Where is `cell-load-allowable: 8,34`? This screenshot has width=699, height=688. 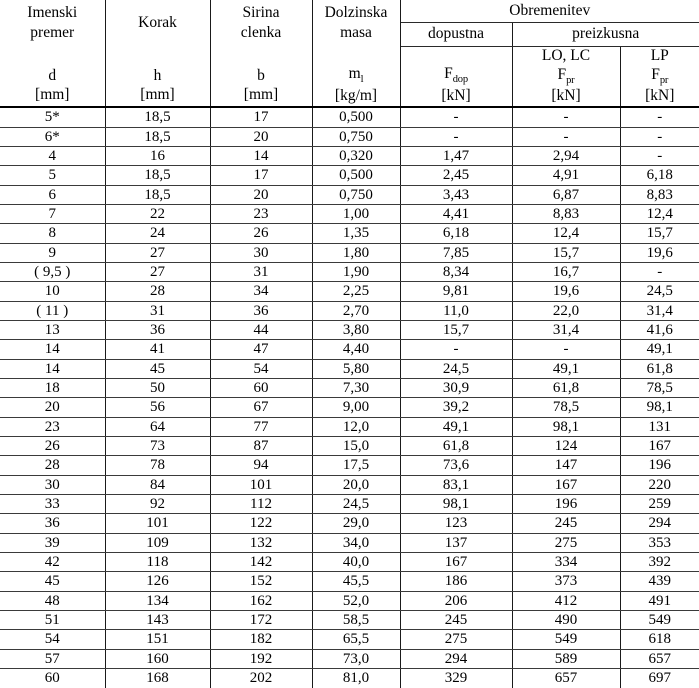 cell-load-allowable: 8,34 is located at coordinates (456, 271).